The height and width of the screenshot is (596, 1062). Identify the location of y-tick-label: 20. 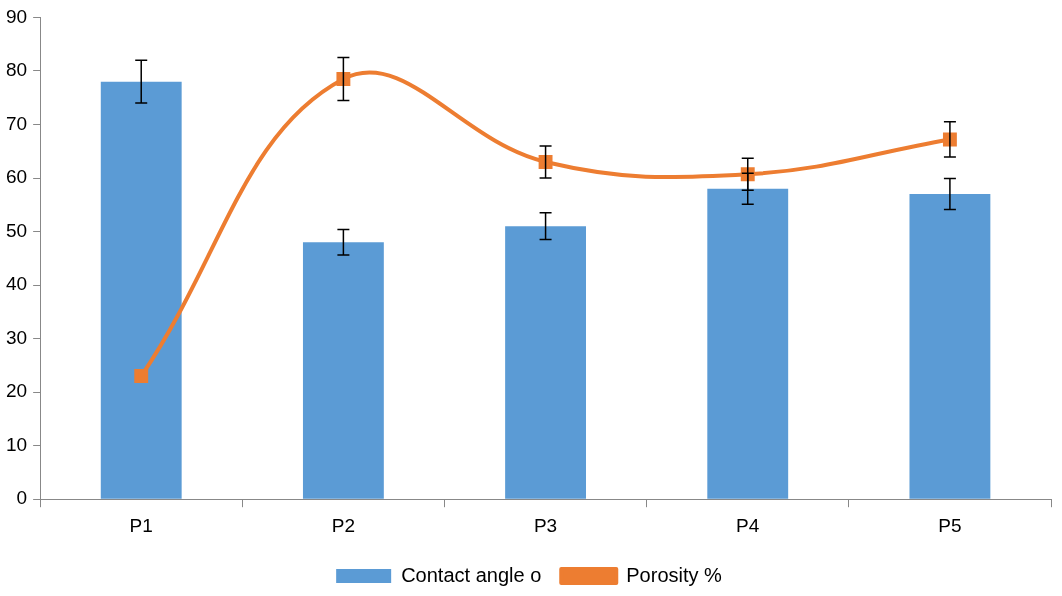
(16, 391).